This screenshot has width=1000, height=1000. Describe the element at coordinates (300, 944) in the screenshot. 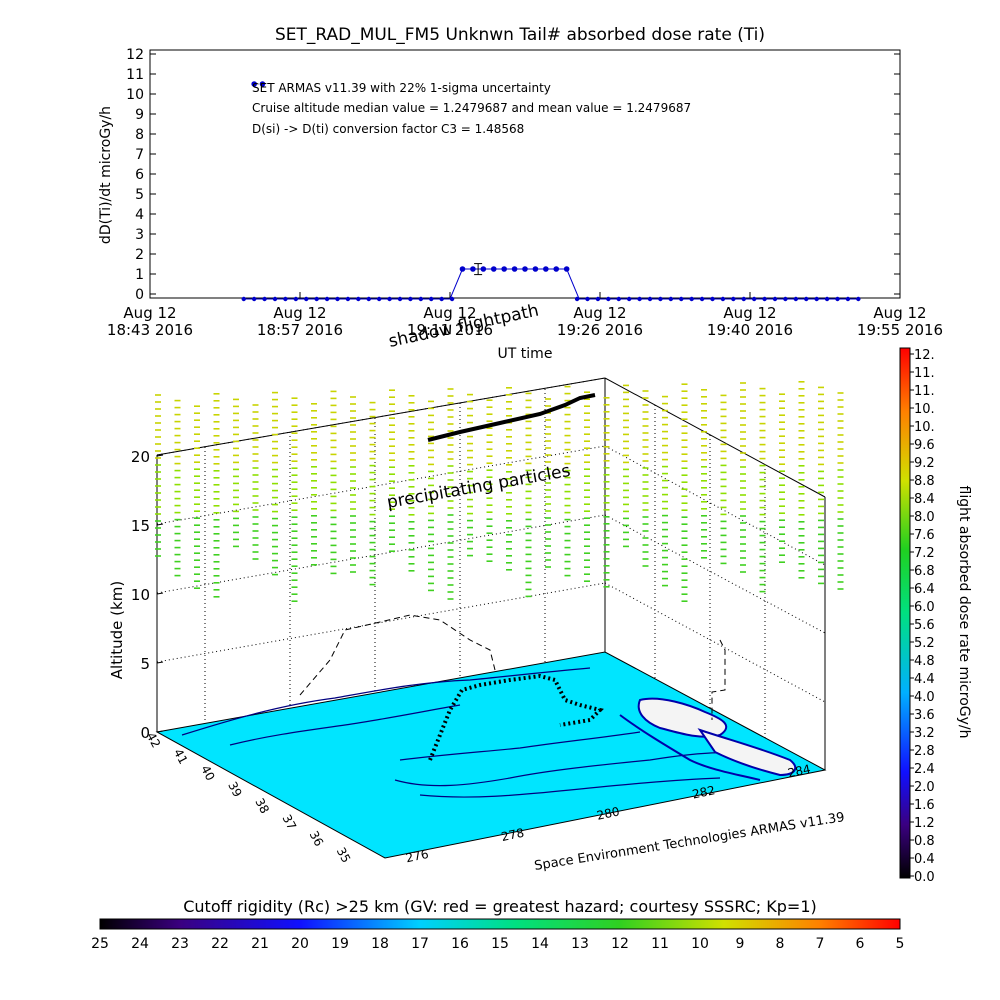

I see `bottom-tick-label: 20` at that location.